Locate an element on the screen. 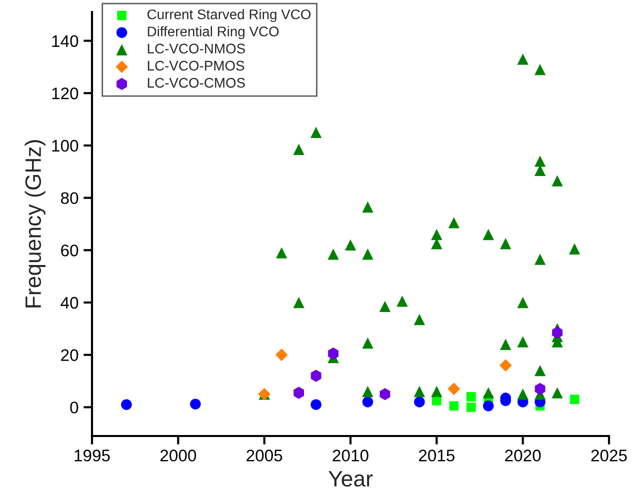 The height and width of the screenshot is (498, 640). legend-label: LC-VCO-PMOS is located at coordinates (196, 65).